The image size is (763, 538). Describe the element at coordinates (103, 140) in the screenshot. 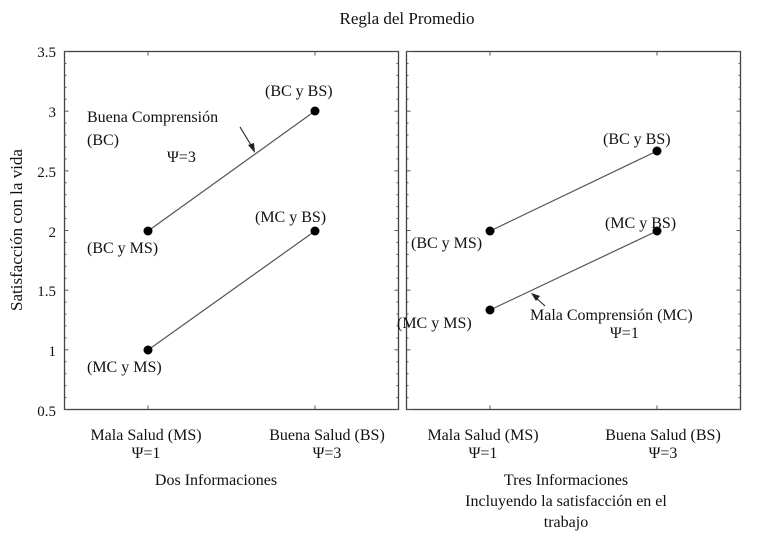

I see `annotation-line-label-2: (BC)` at that location.